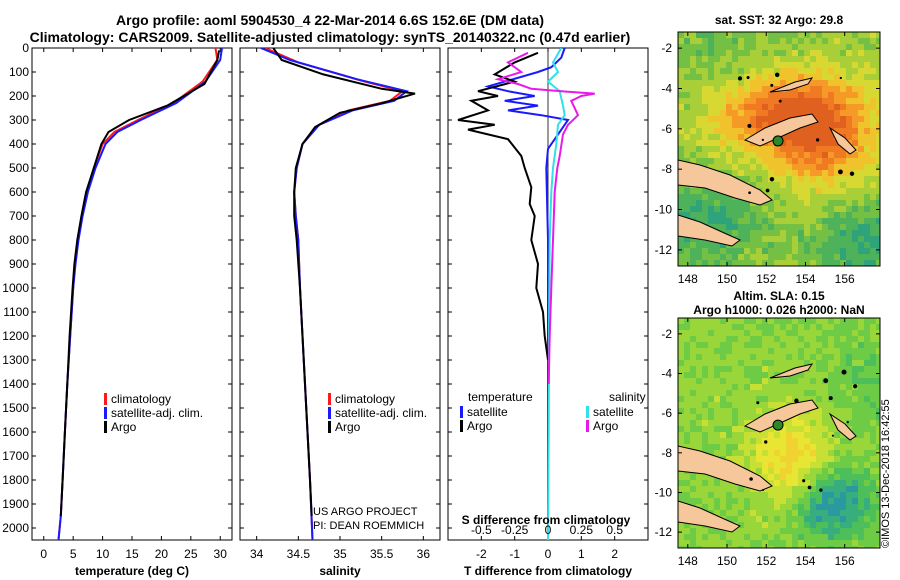 The height and width of the screenshot is (580, 900). Describe the element at coordinates (257, 554) in the screenshot. I see `x-tick-label: 34` at that location.